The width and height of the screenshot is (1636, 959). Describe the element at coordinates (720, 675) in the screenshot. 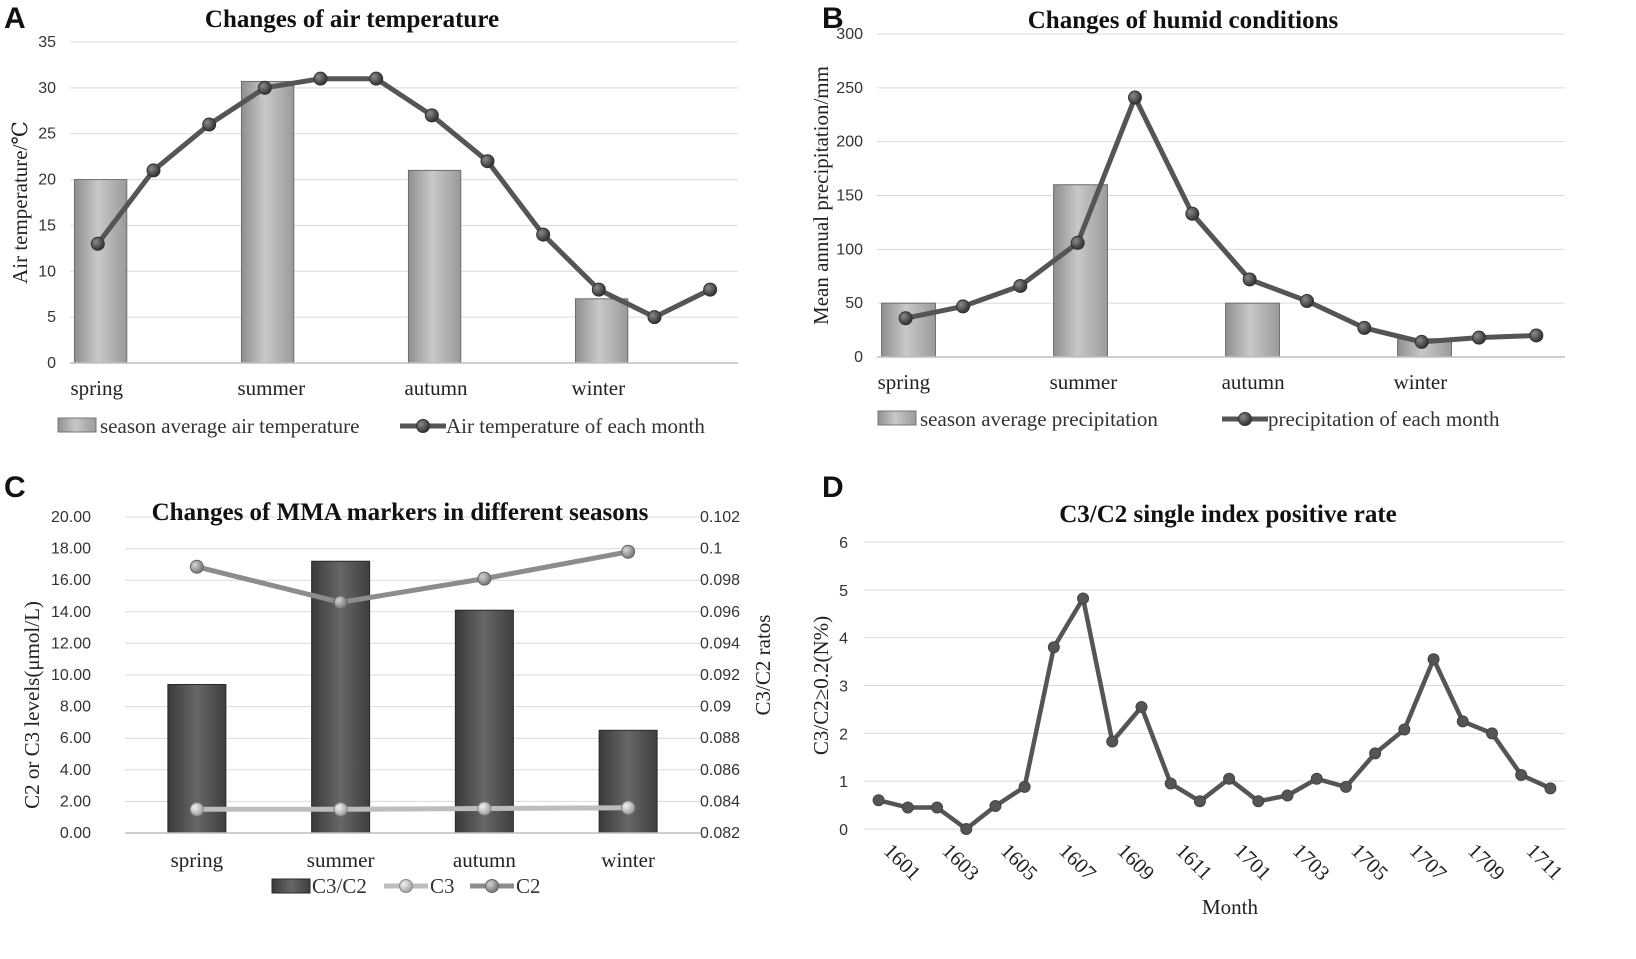

I see `y2-tick-label: 0.092` at that location.